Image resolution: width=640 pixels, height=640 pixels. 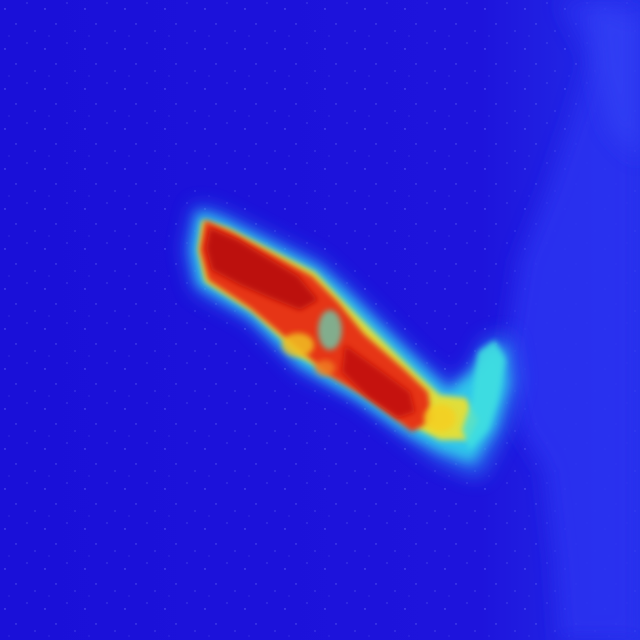 I want to click on torso-highlight, so click(x=615, y=80).